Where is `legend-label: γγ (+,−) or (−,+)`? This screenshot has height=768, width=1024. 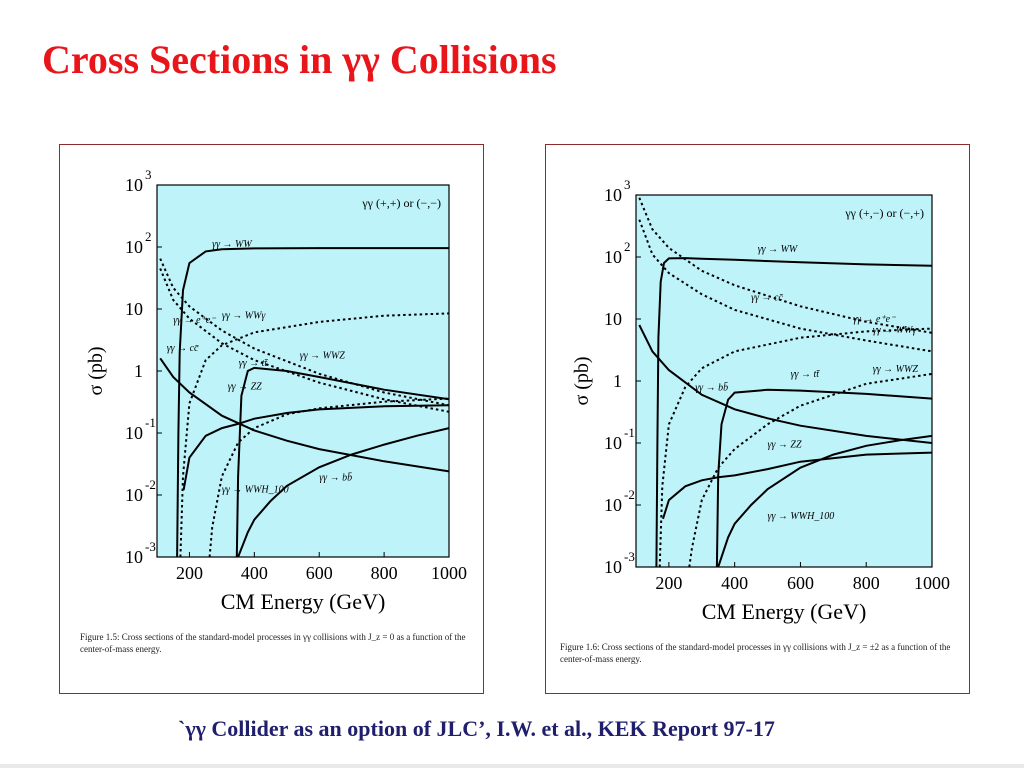 legend-label: γγ (+,−) or (−,+) is located at coordinates (884, 213).